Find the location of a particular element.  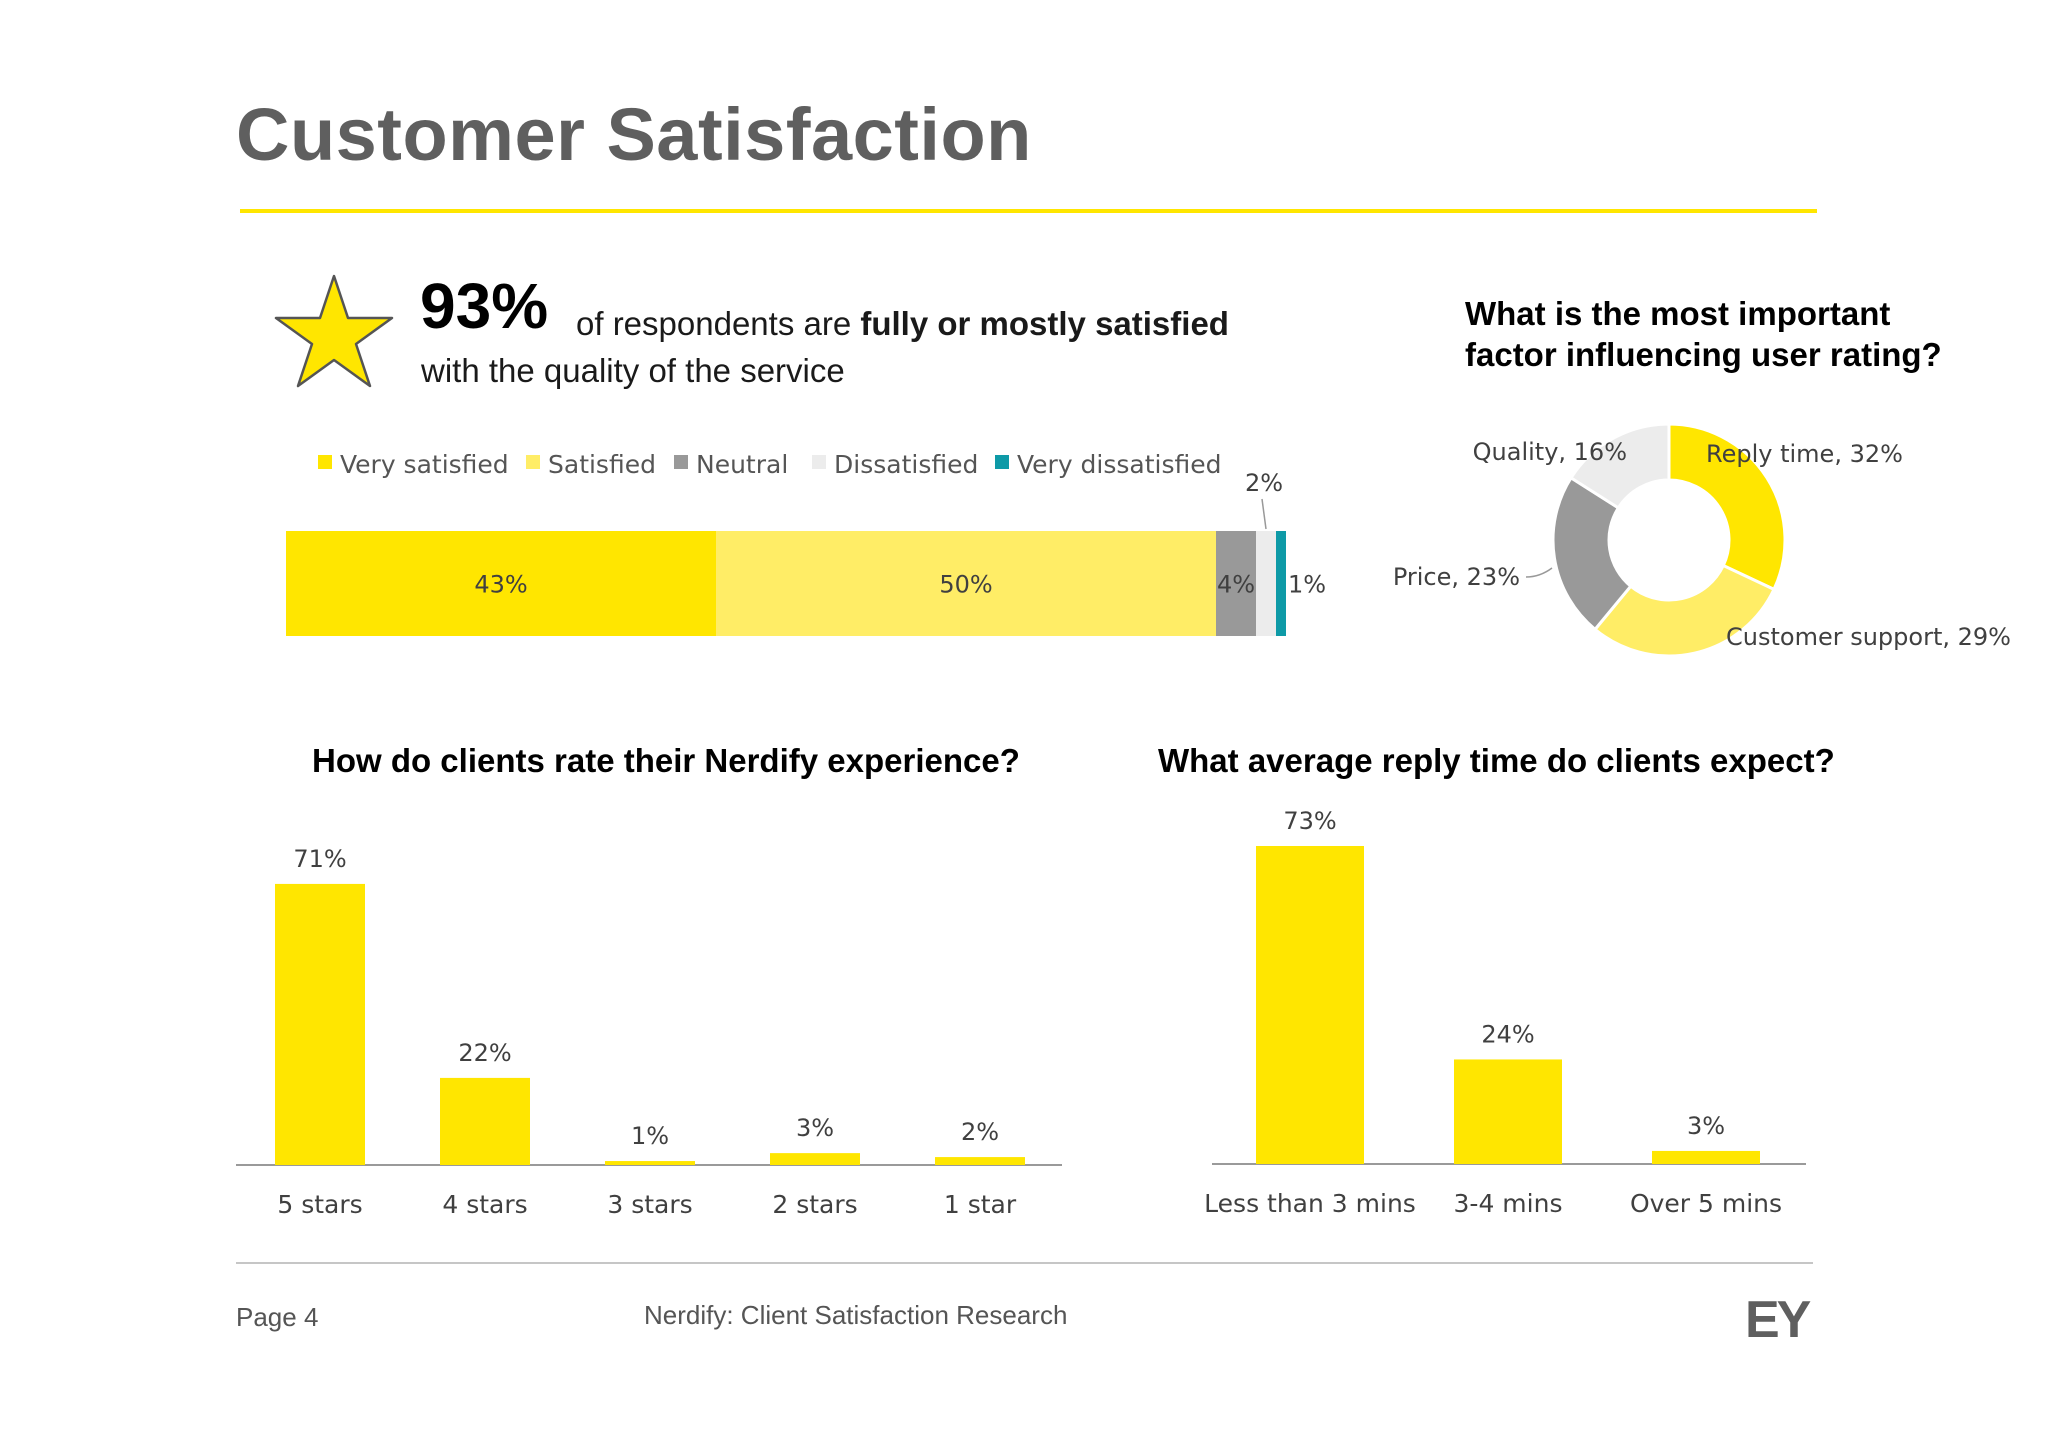

x-tick-label: 3-4 mins is located at coordinates (1508, 1203).